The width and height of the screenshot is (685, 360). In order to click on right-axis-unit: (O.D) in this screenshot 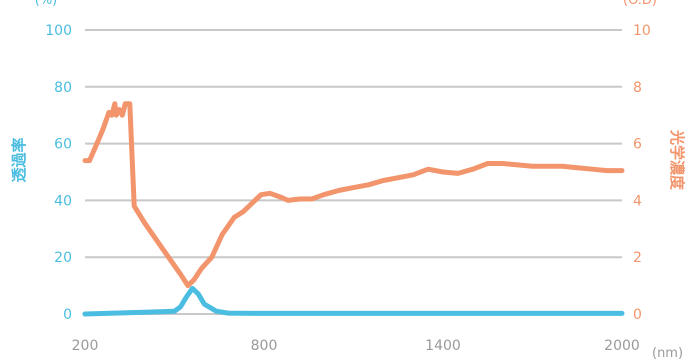, I will do `click(640, 4)`.